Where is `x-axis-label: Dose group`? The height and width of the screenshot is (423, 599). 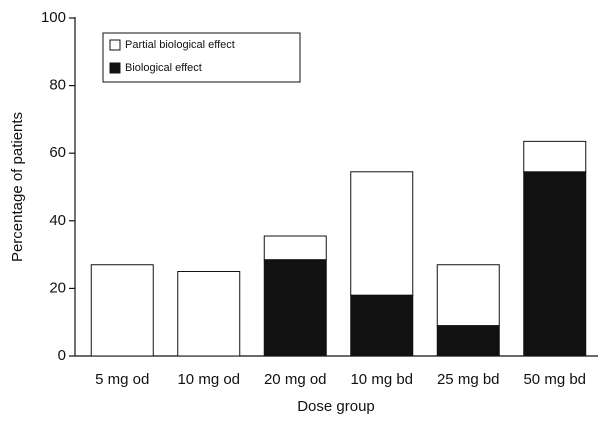 x-axis-label: Dose group is located at coordinates (336, 406).